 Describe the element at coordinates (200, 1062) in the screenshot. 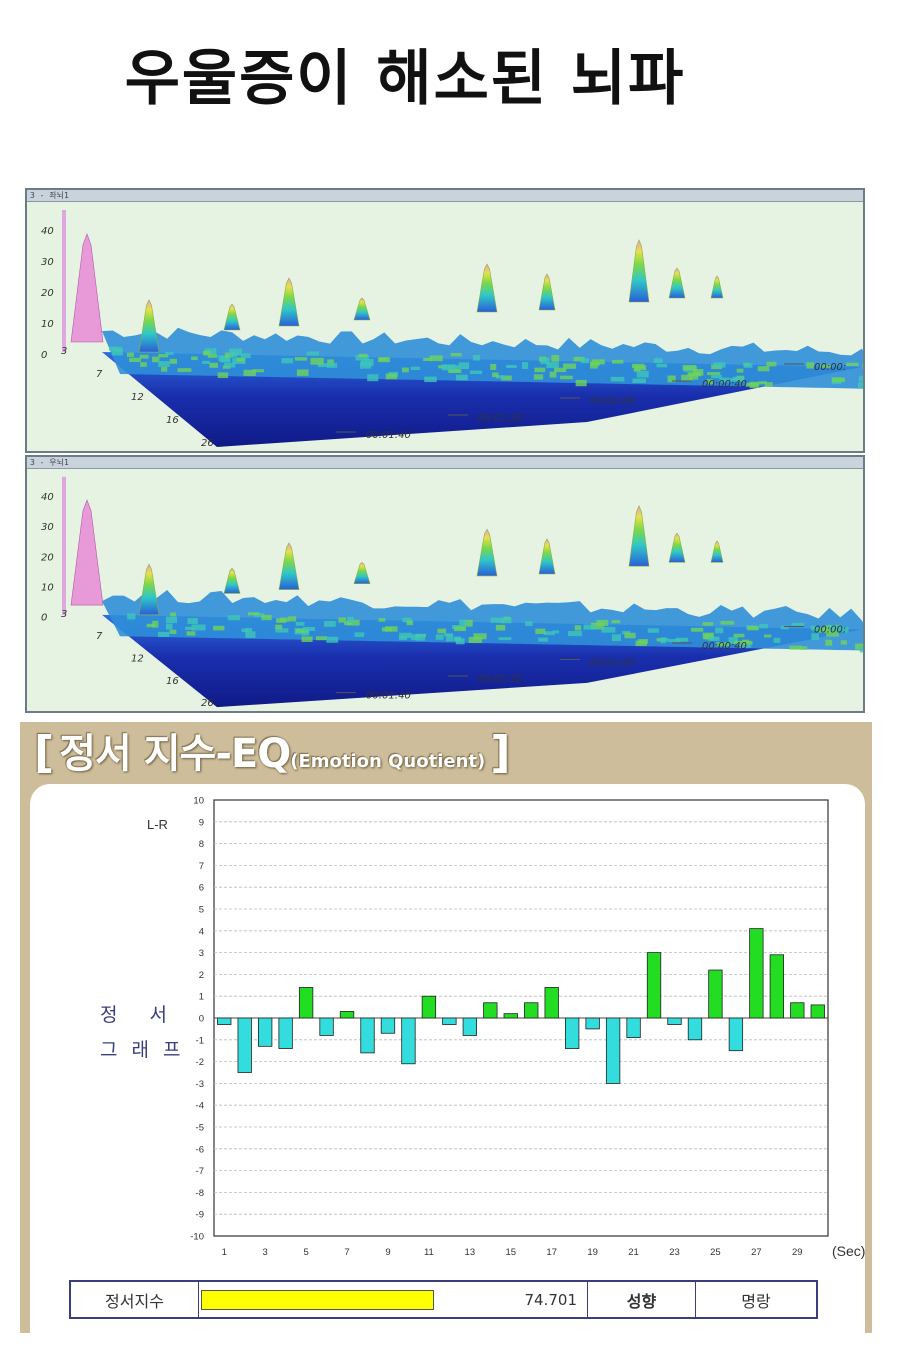

I see `y-tick-label: -2` at that location.